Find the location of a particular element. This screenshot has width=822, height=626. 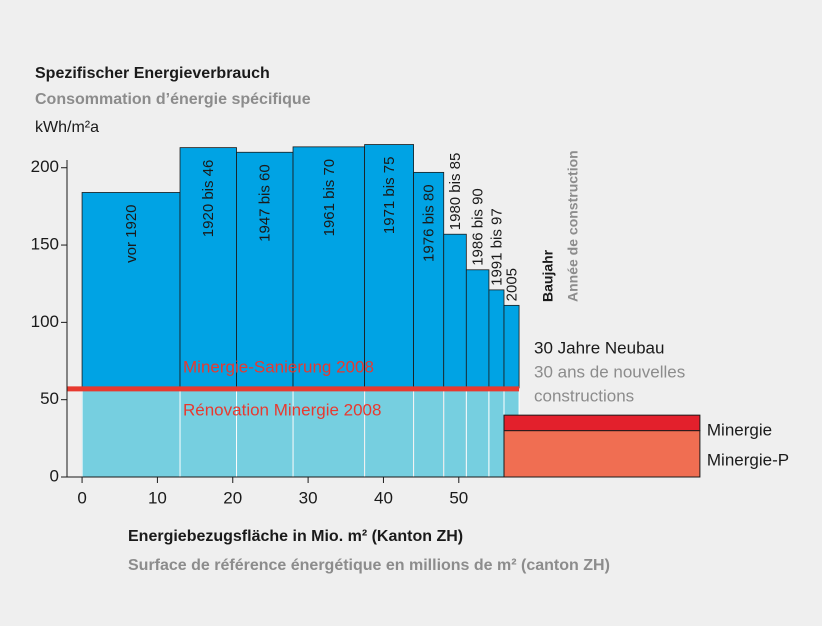

x-tick-label: 30 is located at coordinates (308, 497).